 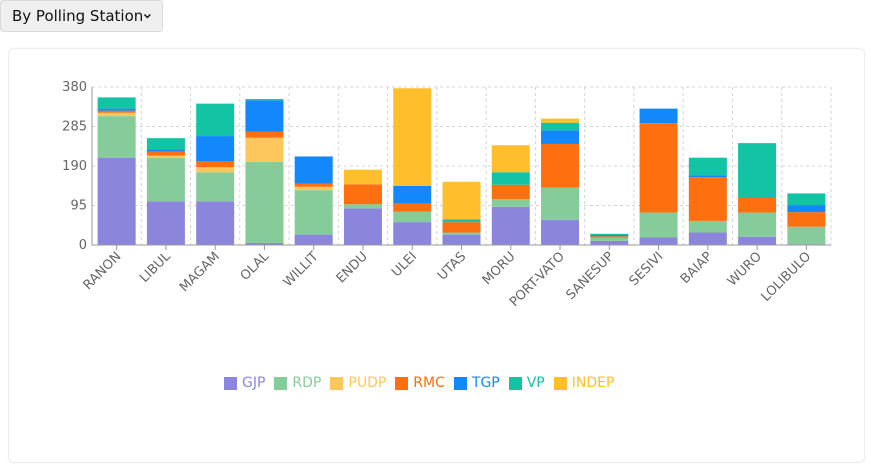 What do you see at coordinates (215, 120) in the screenshot?
I see `bar-vp-magam` at bounding box center [215, 120].